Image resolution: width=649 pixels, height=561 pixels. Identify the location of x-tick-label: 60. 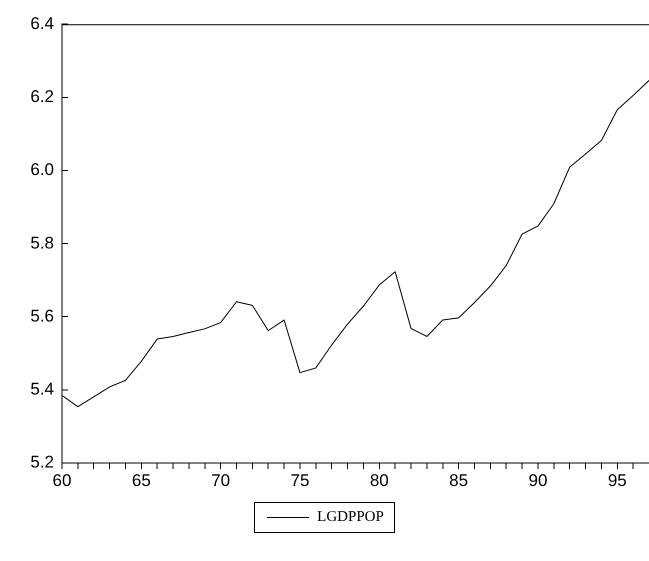
(62, 480).